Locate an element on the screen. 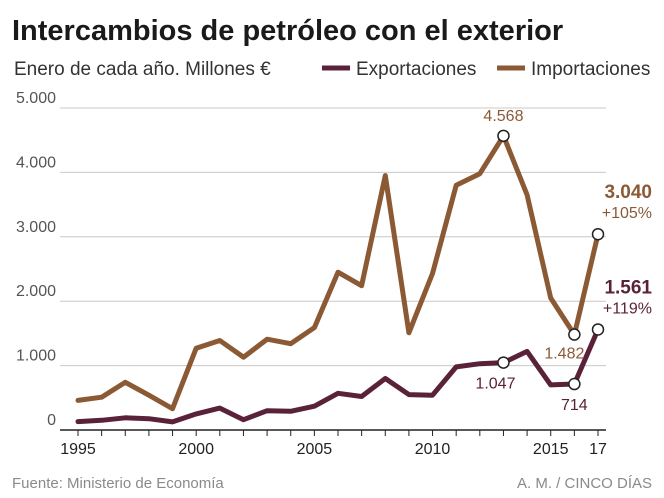 The width and height of the screenshot is (664, 498). x-axis-ticks: 1995 2000 2005 2010 2015 17 is located at coordinates (333, 444).